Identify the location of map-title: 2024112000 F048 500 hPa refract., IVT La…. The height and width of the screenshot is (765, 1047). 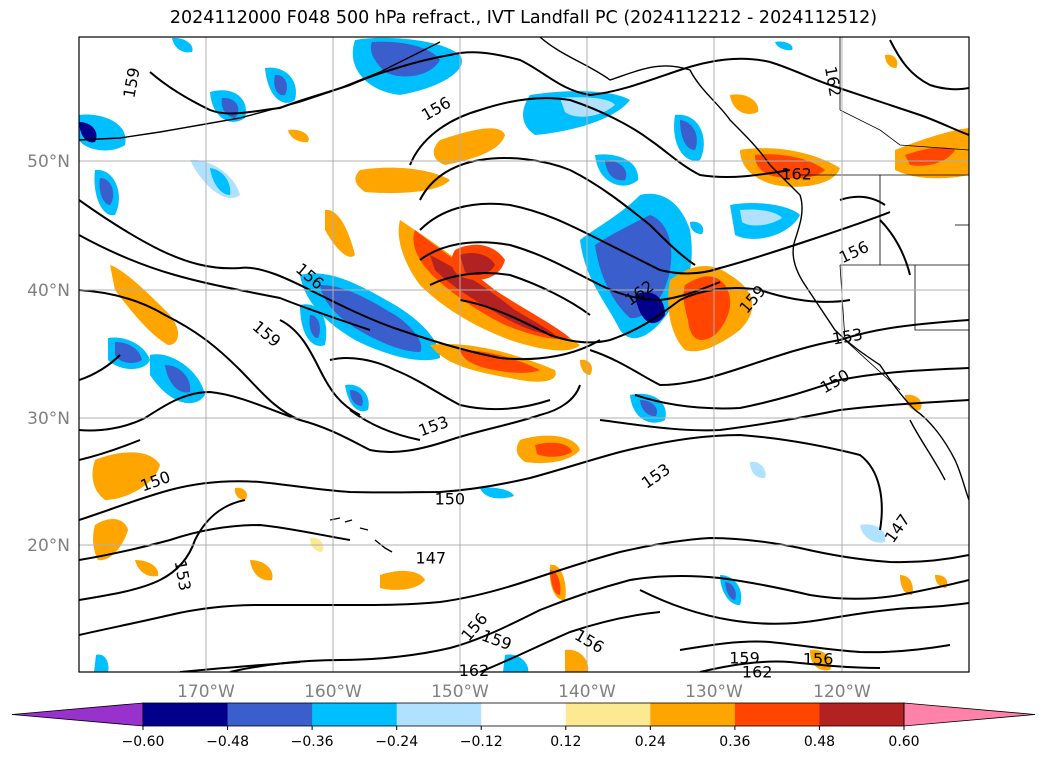
(523, 18).